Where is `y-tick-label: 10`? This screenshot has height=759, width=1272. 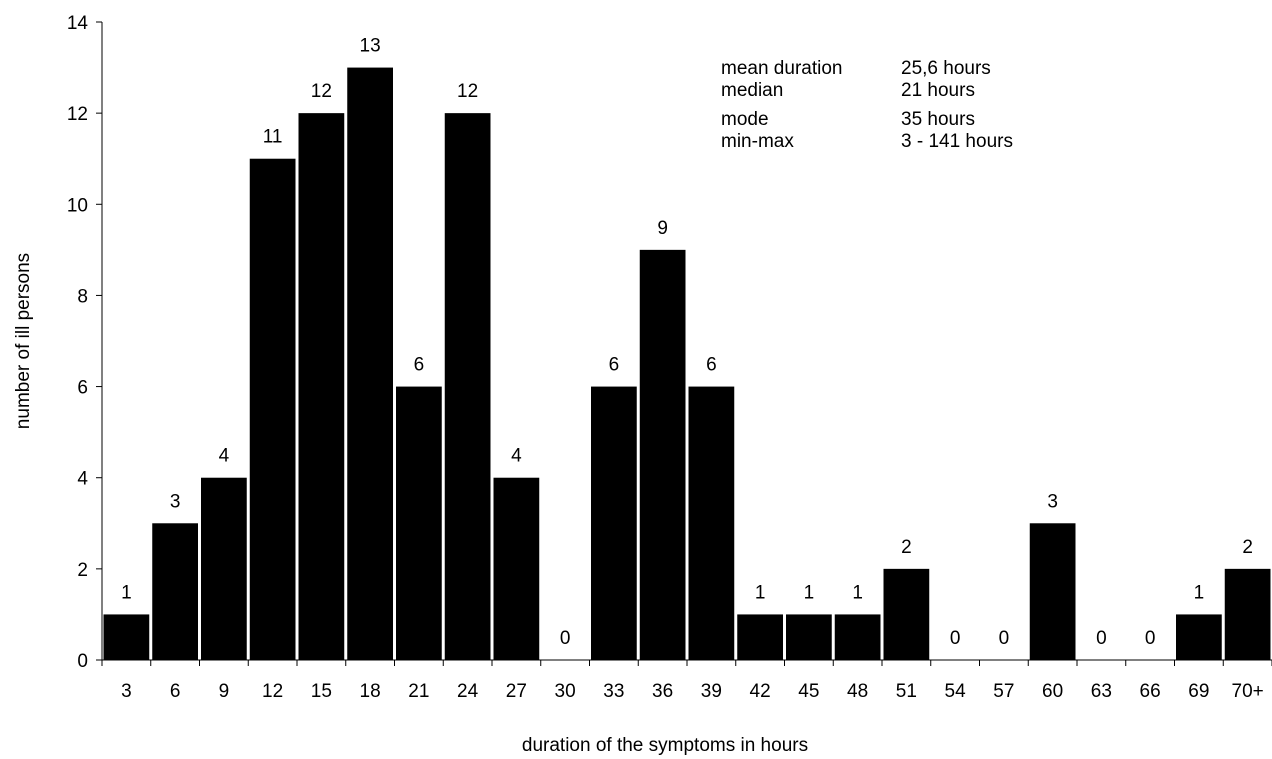
y-tick-label: 10 is located at coordinates (77, 205).